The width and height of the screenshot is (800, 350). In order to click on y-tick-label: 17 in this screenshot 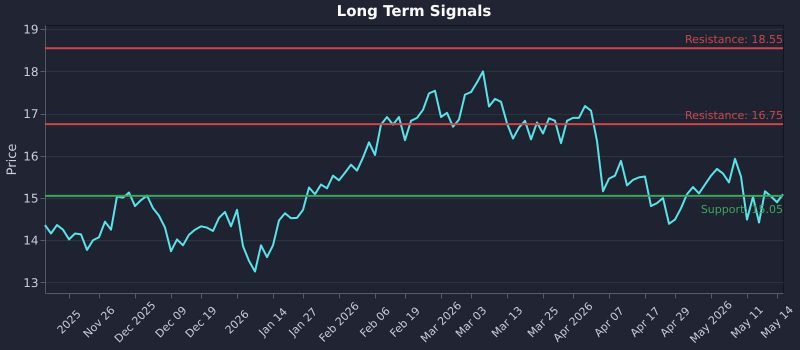, I will do `click(30, 114)`.